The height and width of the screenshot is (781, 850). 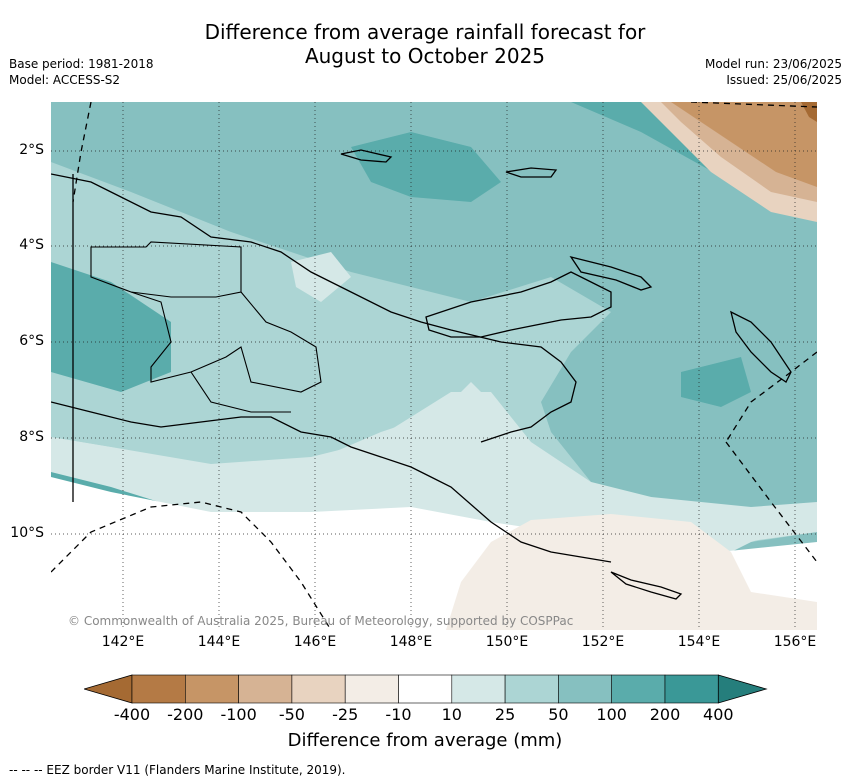 What do you see at coordinates (31, 341) in the screenshot?
I see `y-tick-6s: 6°S` at bounding box center [31, 341].